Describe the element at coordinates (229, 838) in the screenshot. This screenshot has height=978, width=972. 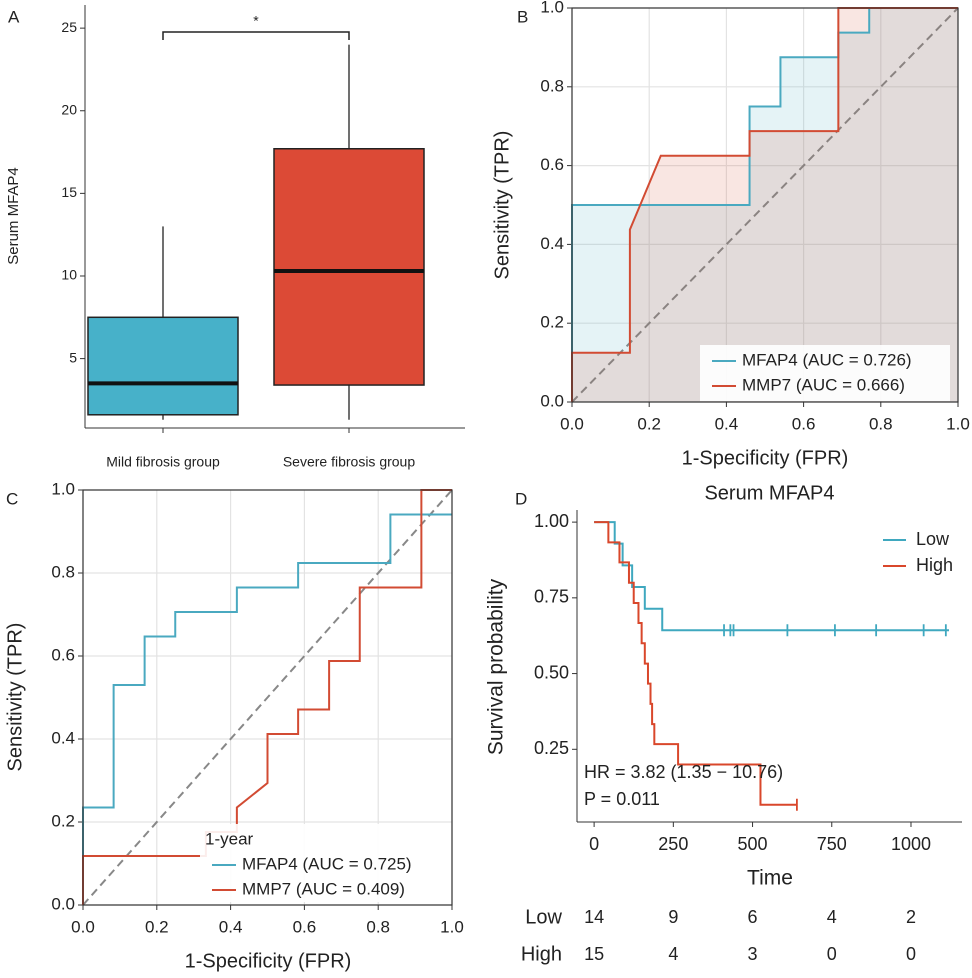
I see `legend-title: 1-year` at that location.